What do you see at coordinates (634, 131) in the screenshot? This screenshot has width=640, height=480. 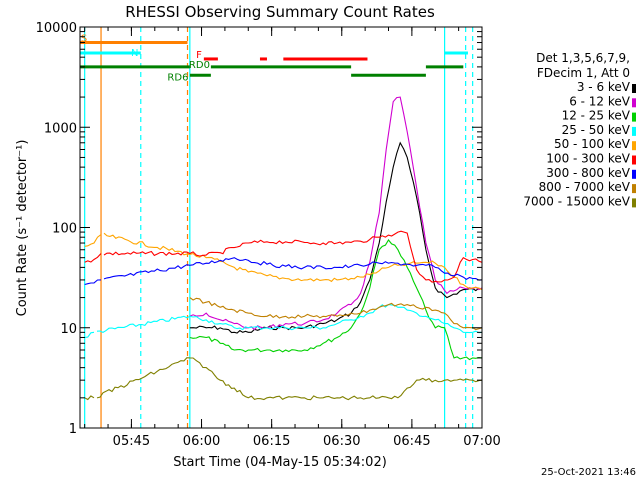 I see `legend-swatch-25-50-kev` at bounding box center [634, 131].